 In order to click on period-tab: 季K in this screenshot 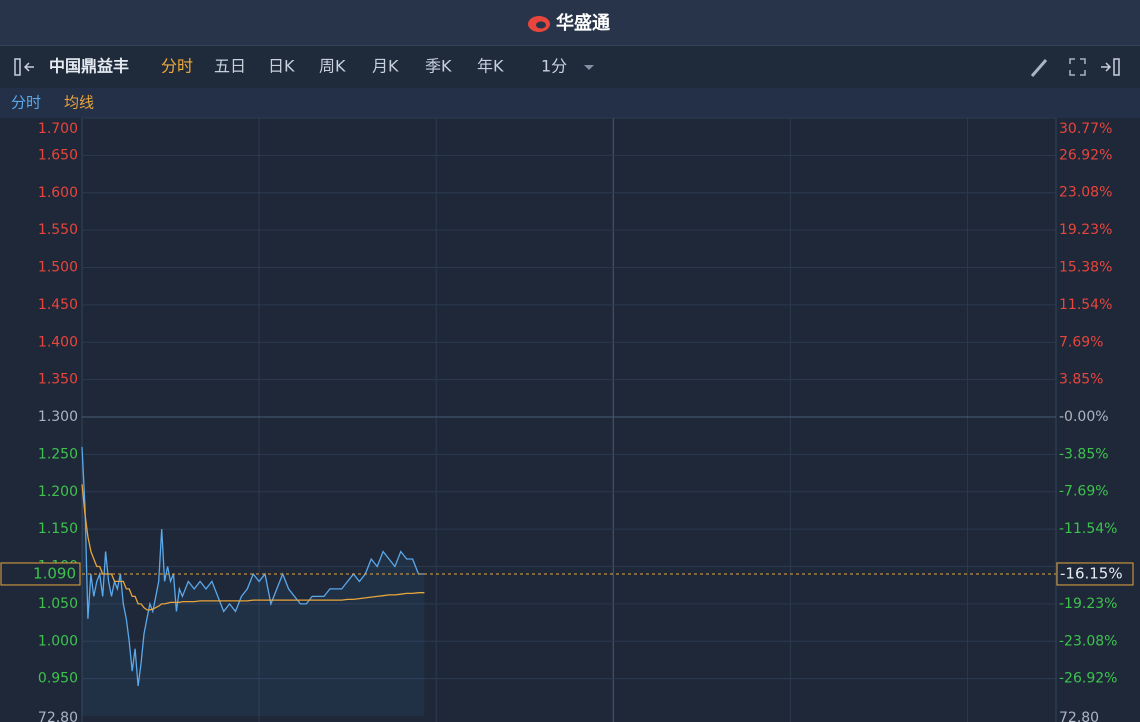, I will do `click(438, 66)`.